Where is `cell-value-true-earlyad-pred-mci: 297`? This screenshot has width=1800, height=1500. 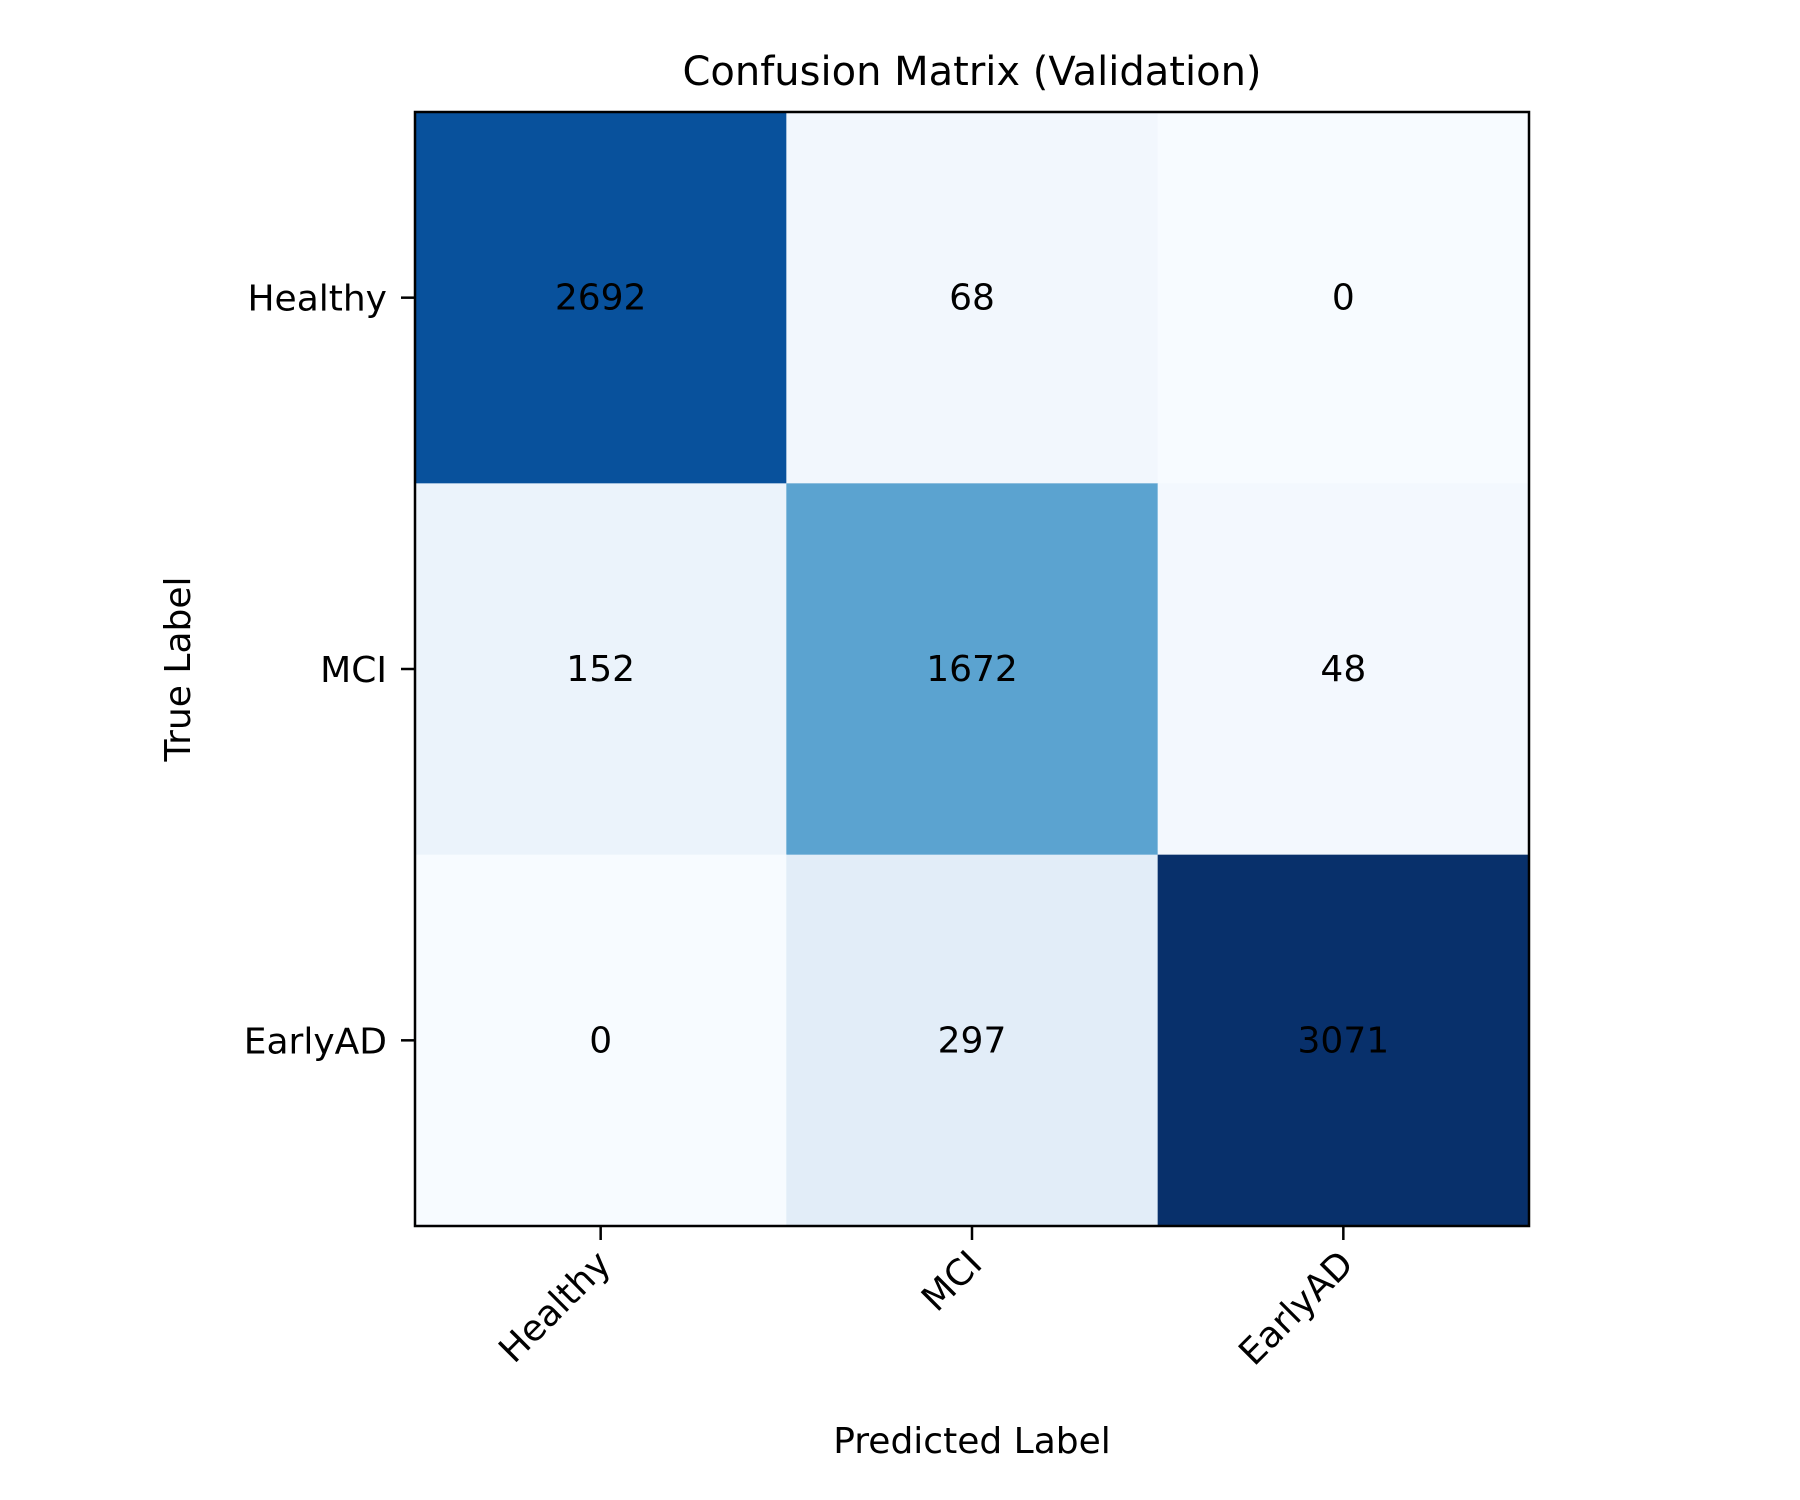
cell-value-true-earlyad-pred-mci: 297 is located at coordinates (972, 1040).